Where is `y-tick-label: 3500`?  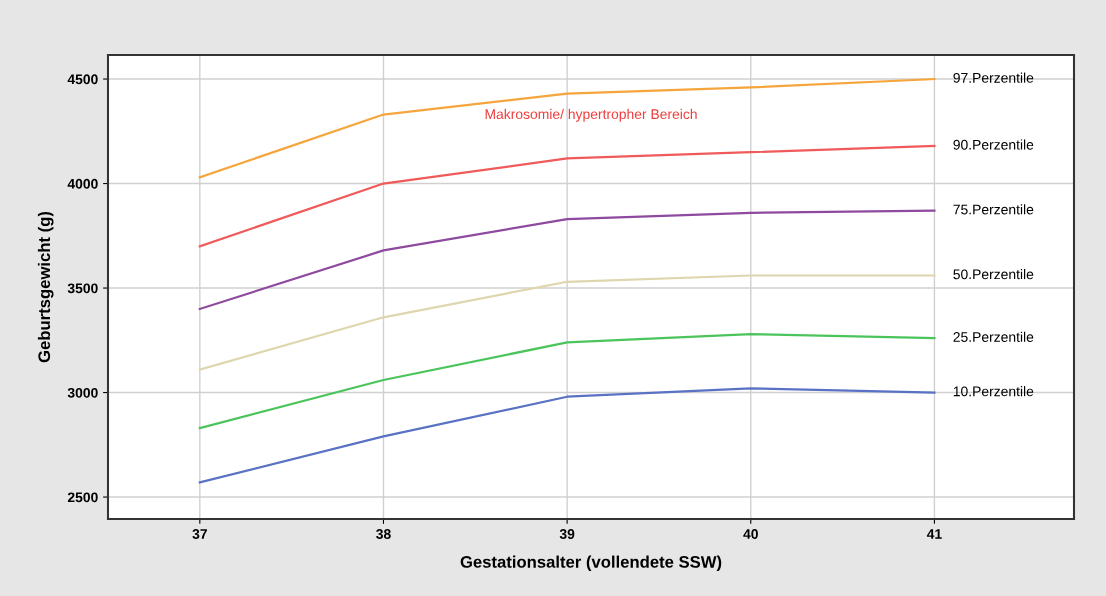 y-tick-label: 3500 is located at coordinates (82, 288).